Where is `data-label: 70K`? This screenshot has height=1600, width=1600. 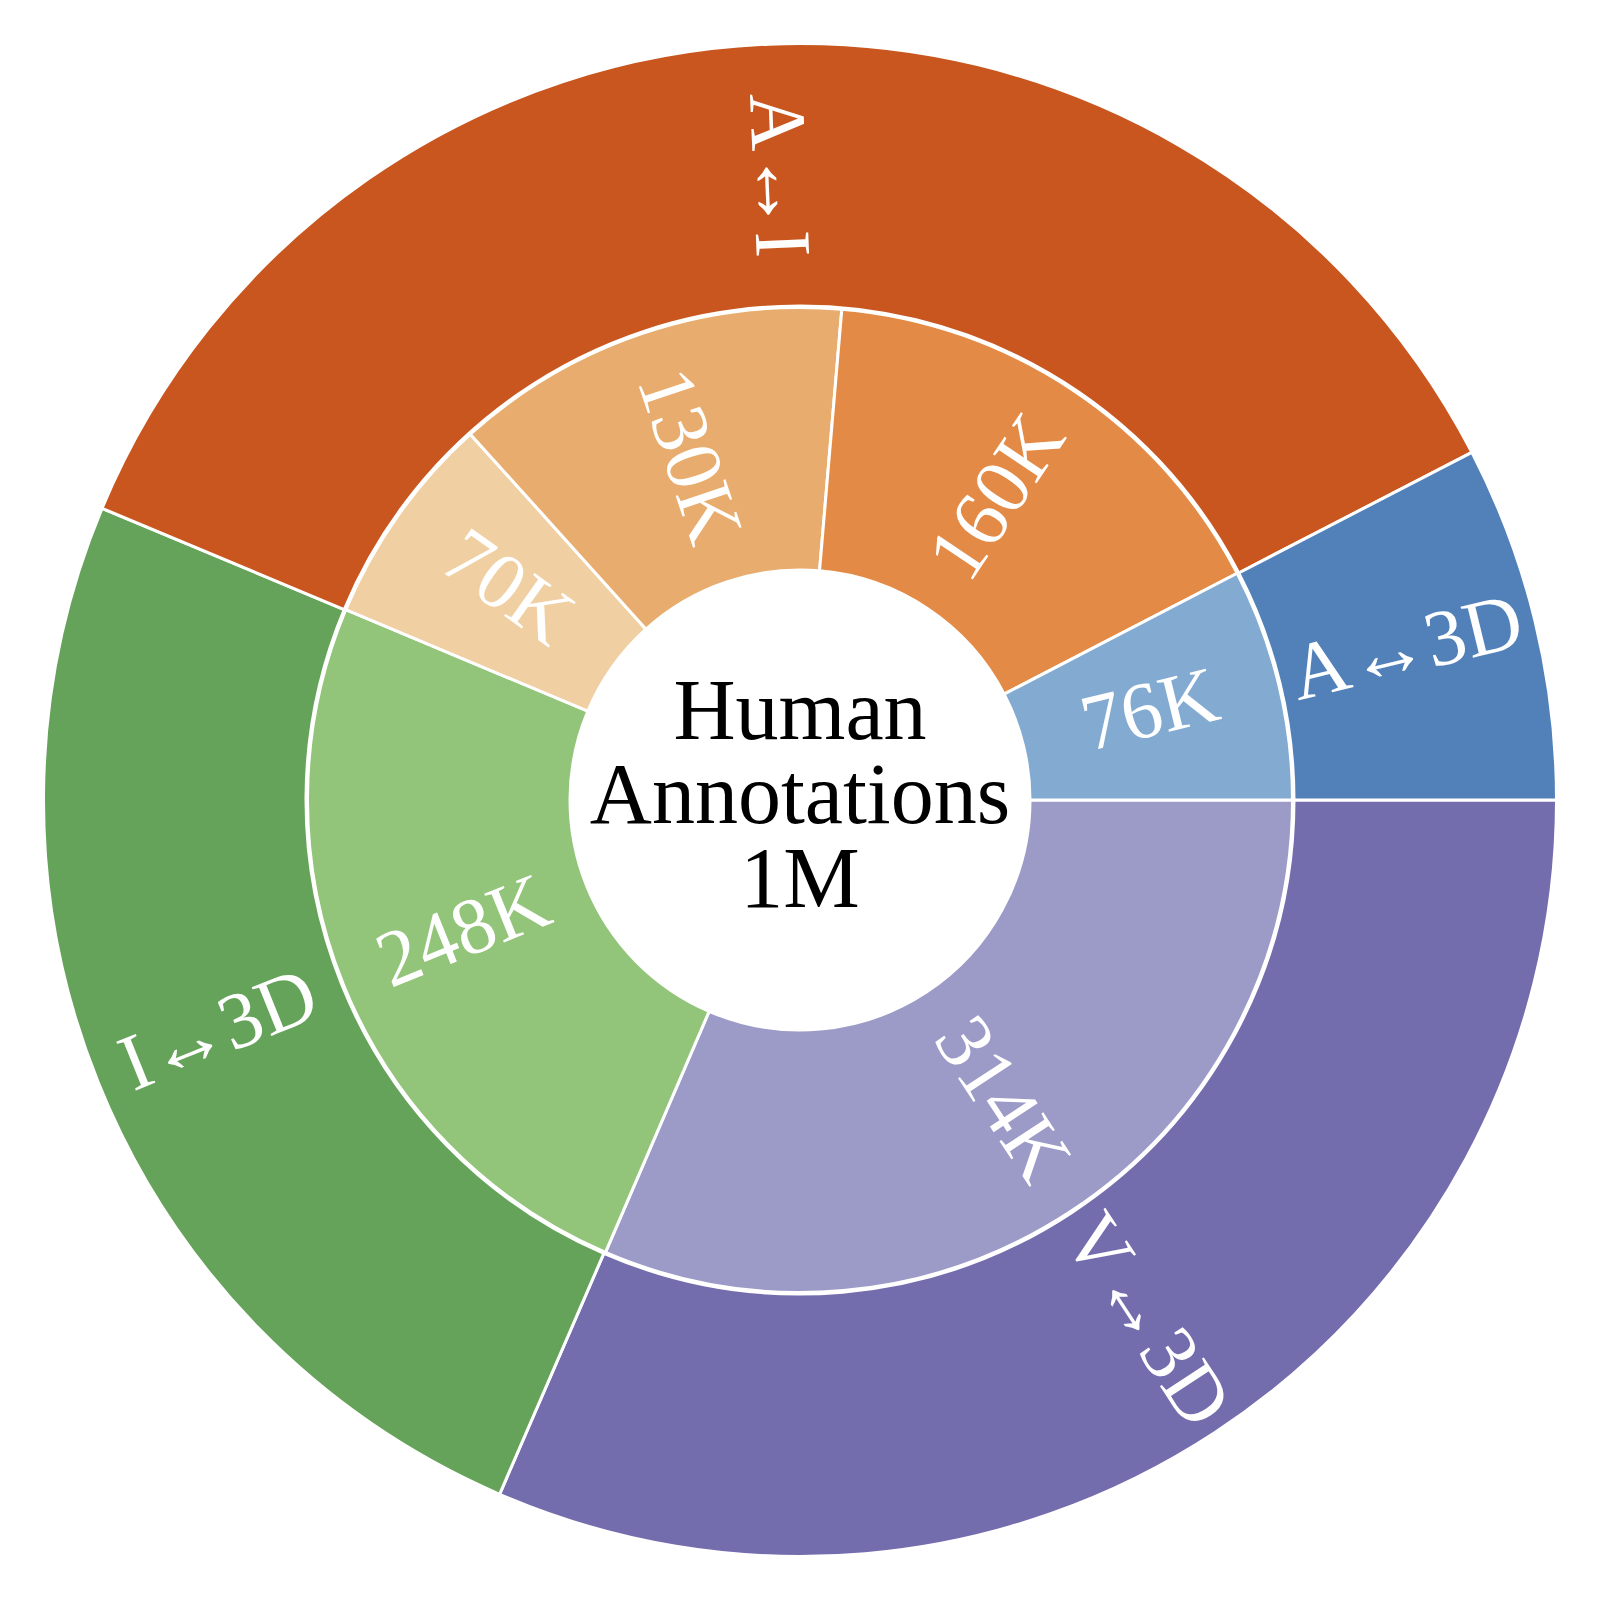
data-label: 70K is located at coordinates (509, 586).